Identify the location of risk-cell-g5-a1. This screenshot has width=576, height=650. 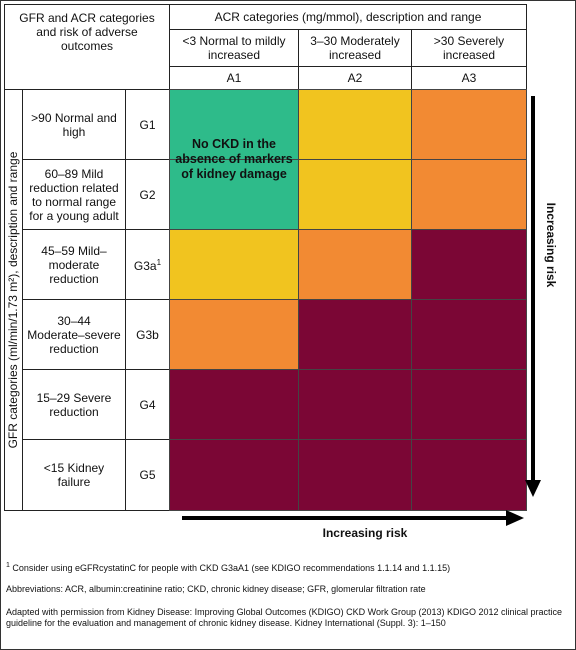
(234, 475).